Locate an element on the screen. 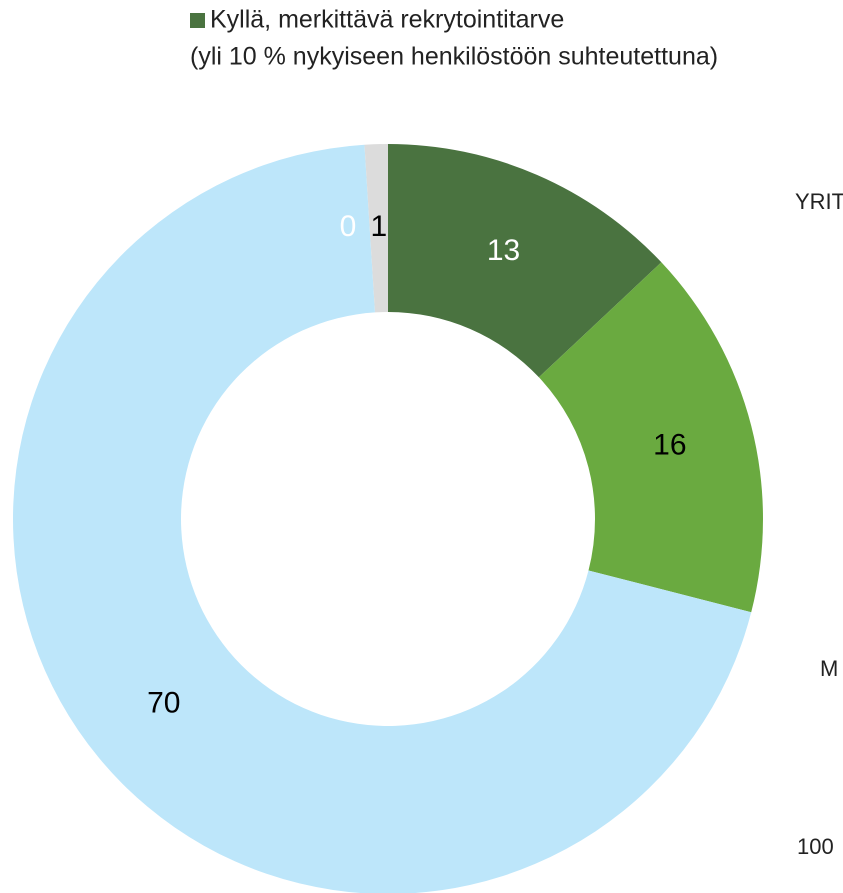 The image size is (843, 893). annotation: M is located at coordinates (829, 668).